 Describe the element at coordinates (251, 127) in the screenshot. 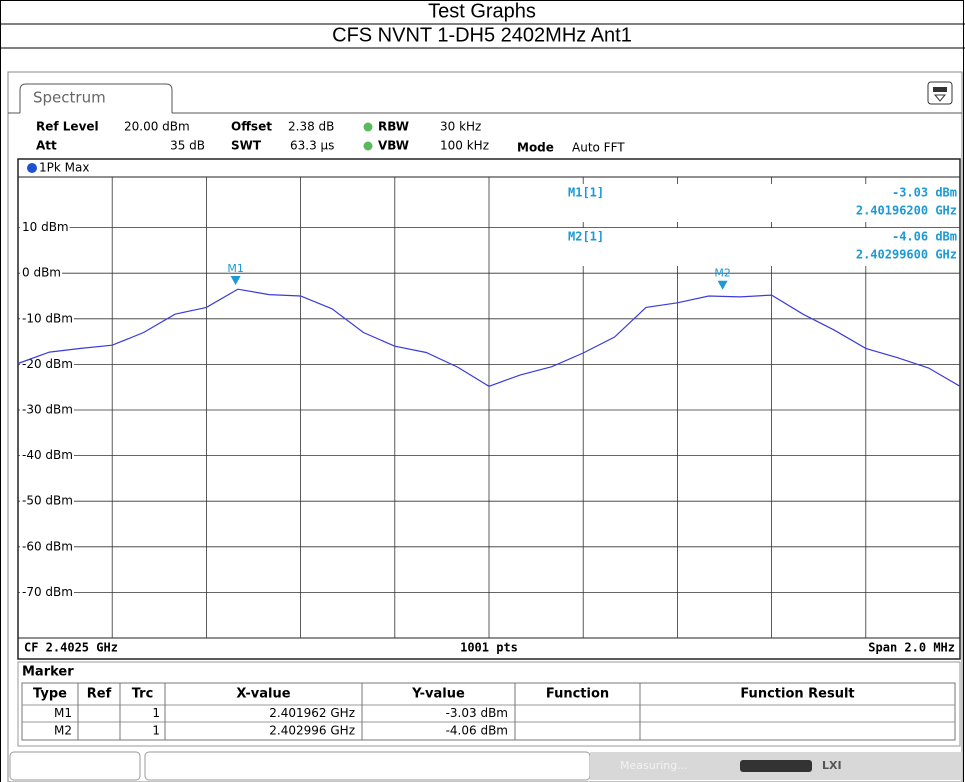

I see `setting-label: Offset` at that location.